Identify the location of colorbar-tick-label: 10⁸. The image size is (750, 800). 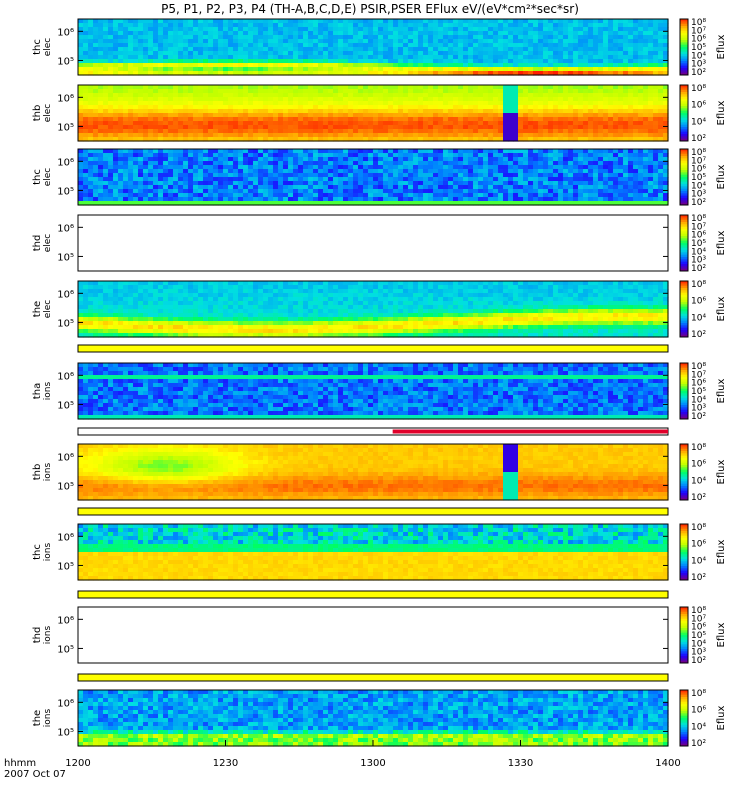
(698, 89).